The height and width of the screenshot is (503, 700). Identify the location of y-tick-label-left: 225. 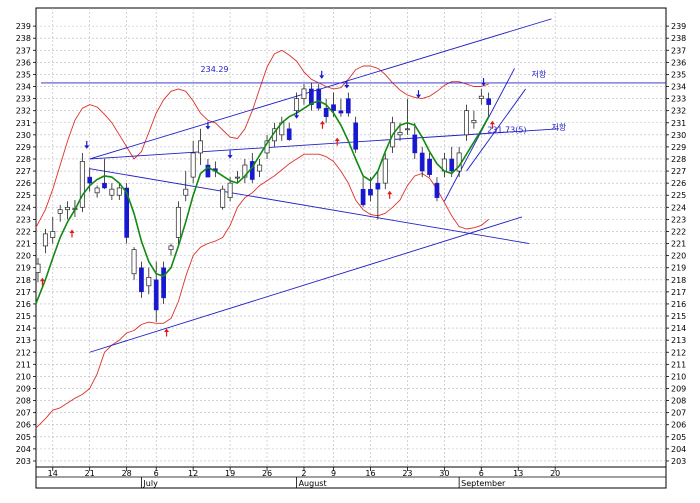
(23, 195).